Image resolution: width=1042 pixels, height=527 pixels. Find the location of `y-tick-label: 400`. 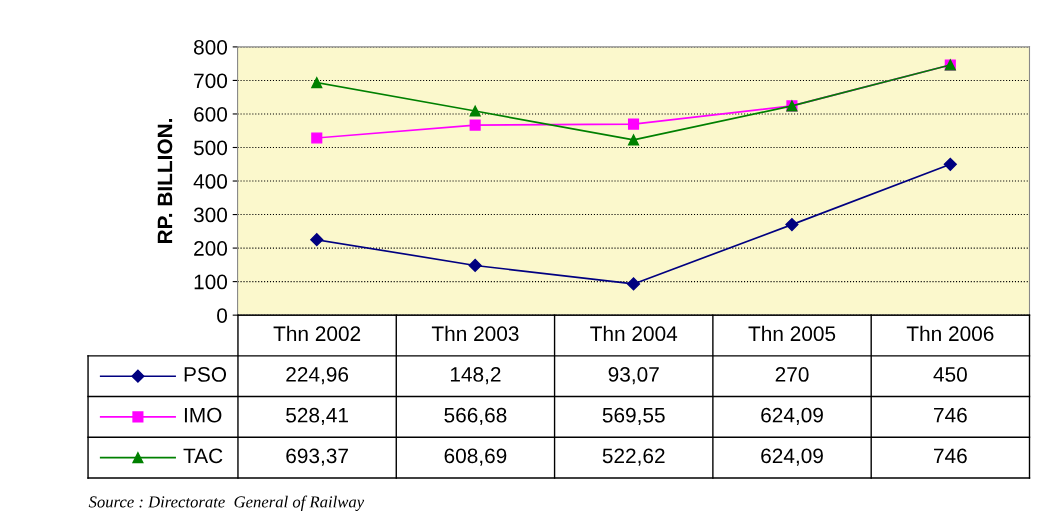

y-tick-label: 400 is located at coordinates (210, 181).